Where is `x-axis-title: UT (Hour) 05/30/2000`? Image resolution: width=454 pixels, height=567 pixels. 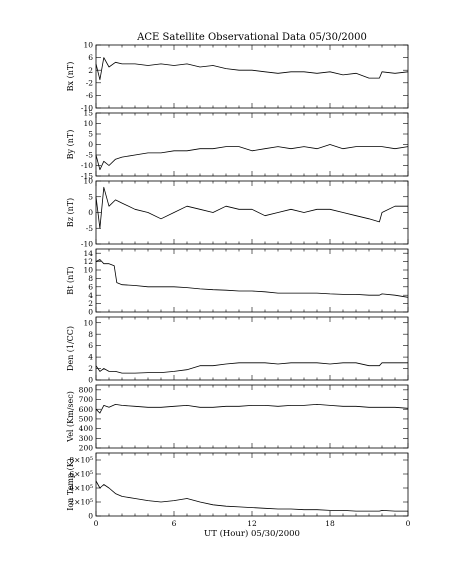 x-axis-title: UT (Hour) 05/30/2000 is located at coordinates (252, 533).